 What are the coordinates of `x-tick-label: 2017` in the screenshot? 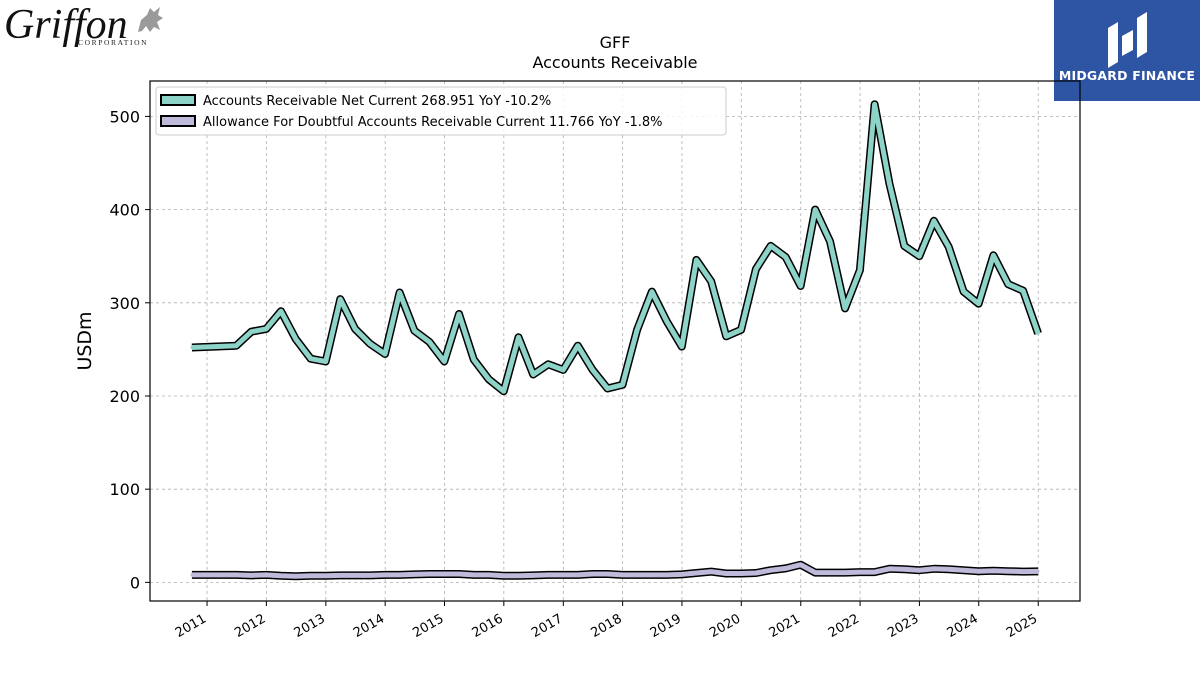 It's located at (547, 626).